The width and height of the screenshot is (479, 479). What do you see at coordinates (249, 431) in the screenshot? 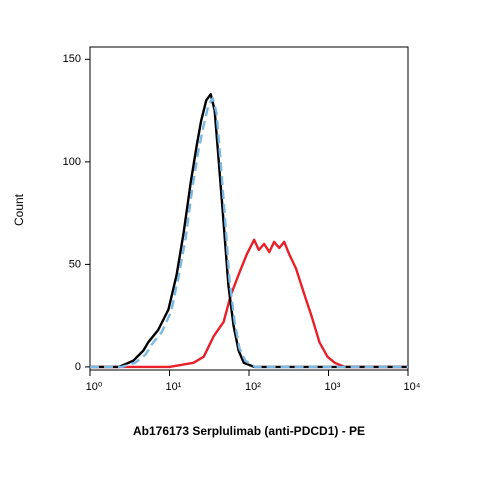
I see `x-axis-label: Ab176173 Serplulimab (anti-PDCD1) - PE` at bounding box center [249, 431].